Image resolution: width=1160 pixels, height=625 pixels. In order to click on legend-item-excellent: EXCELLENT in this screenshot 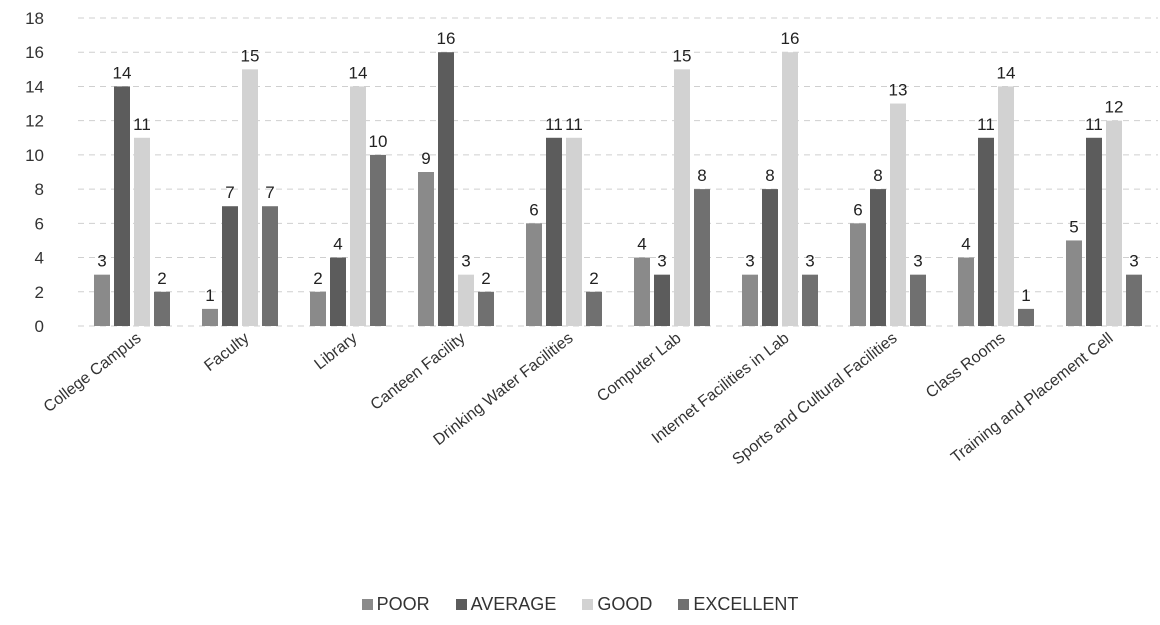, I will do `click(738, 604)`.